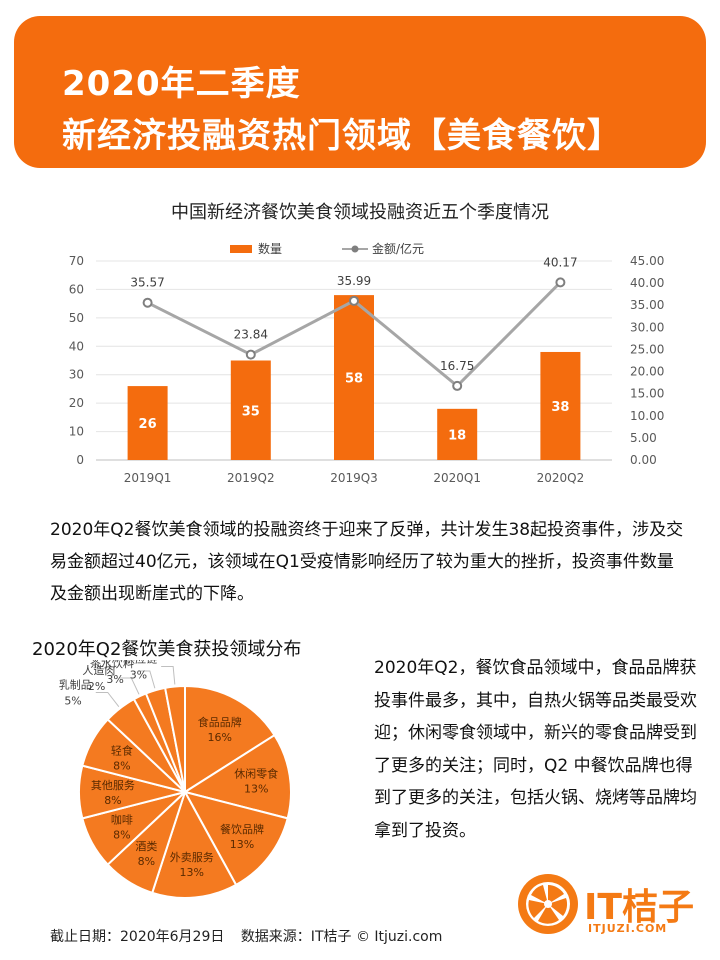 The image size is (720, 960). I want to click on pie-slice-供应链, so click(174, 738).